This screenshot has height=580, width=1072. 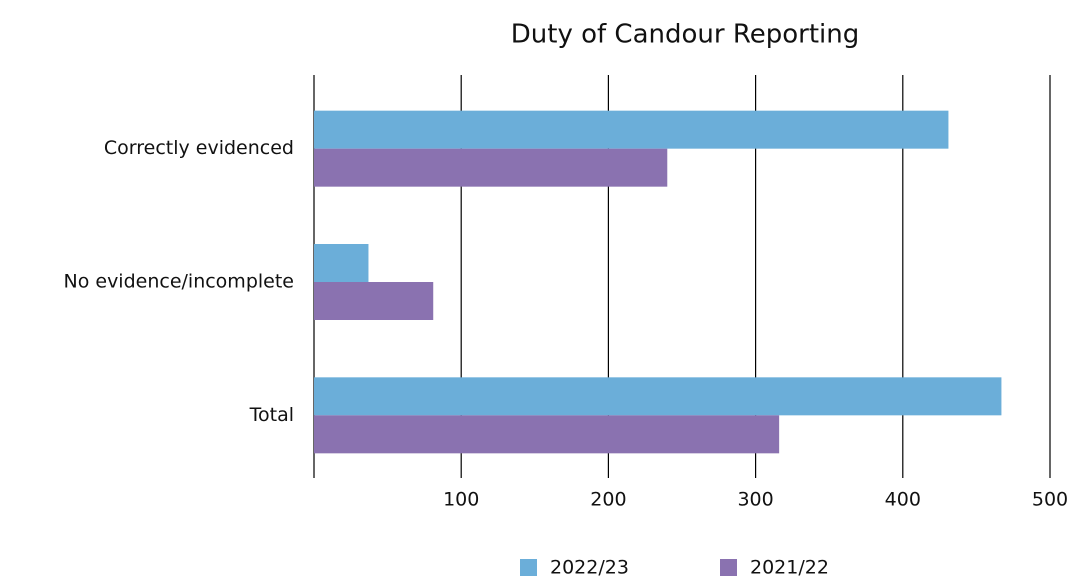 What do you see at coordinates (789, 568) in the screenshot?
I see `legend-label: 2021/22` at bounding box center [789, 568].